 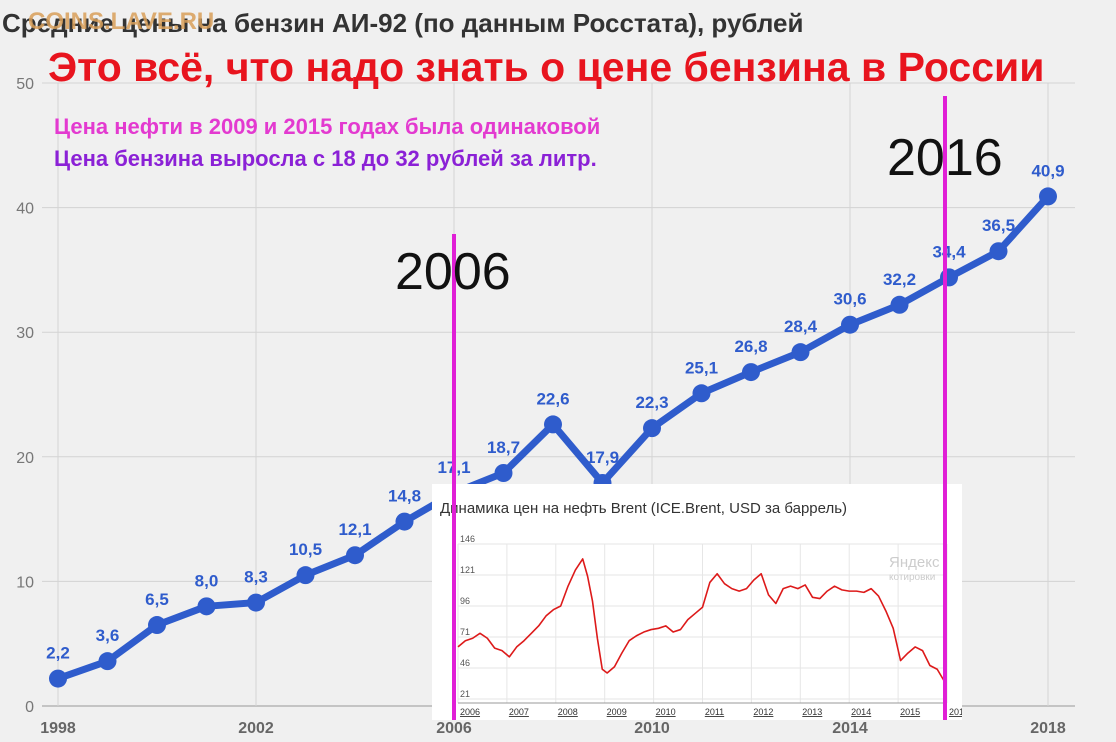 I want to click on data-label: 22,6, so click(x=552, y=398).